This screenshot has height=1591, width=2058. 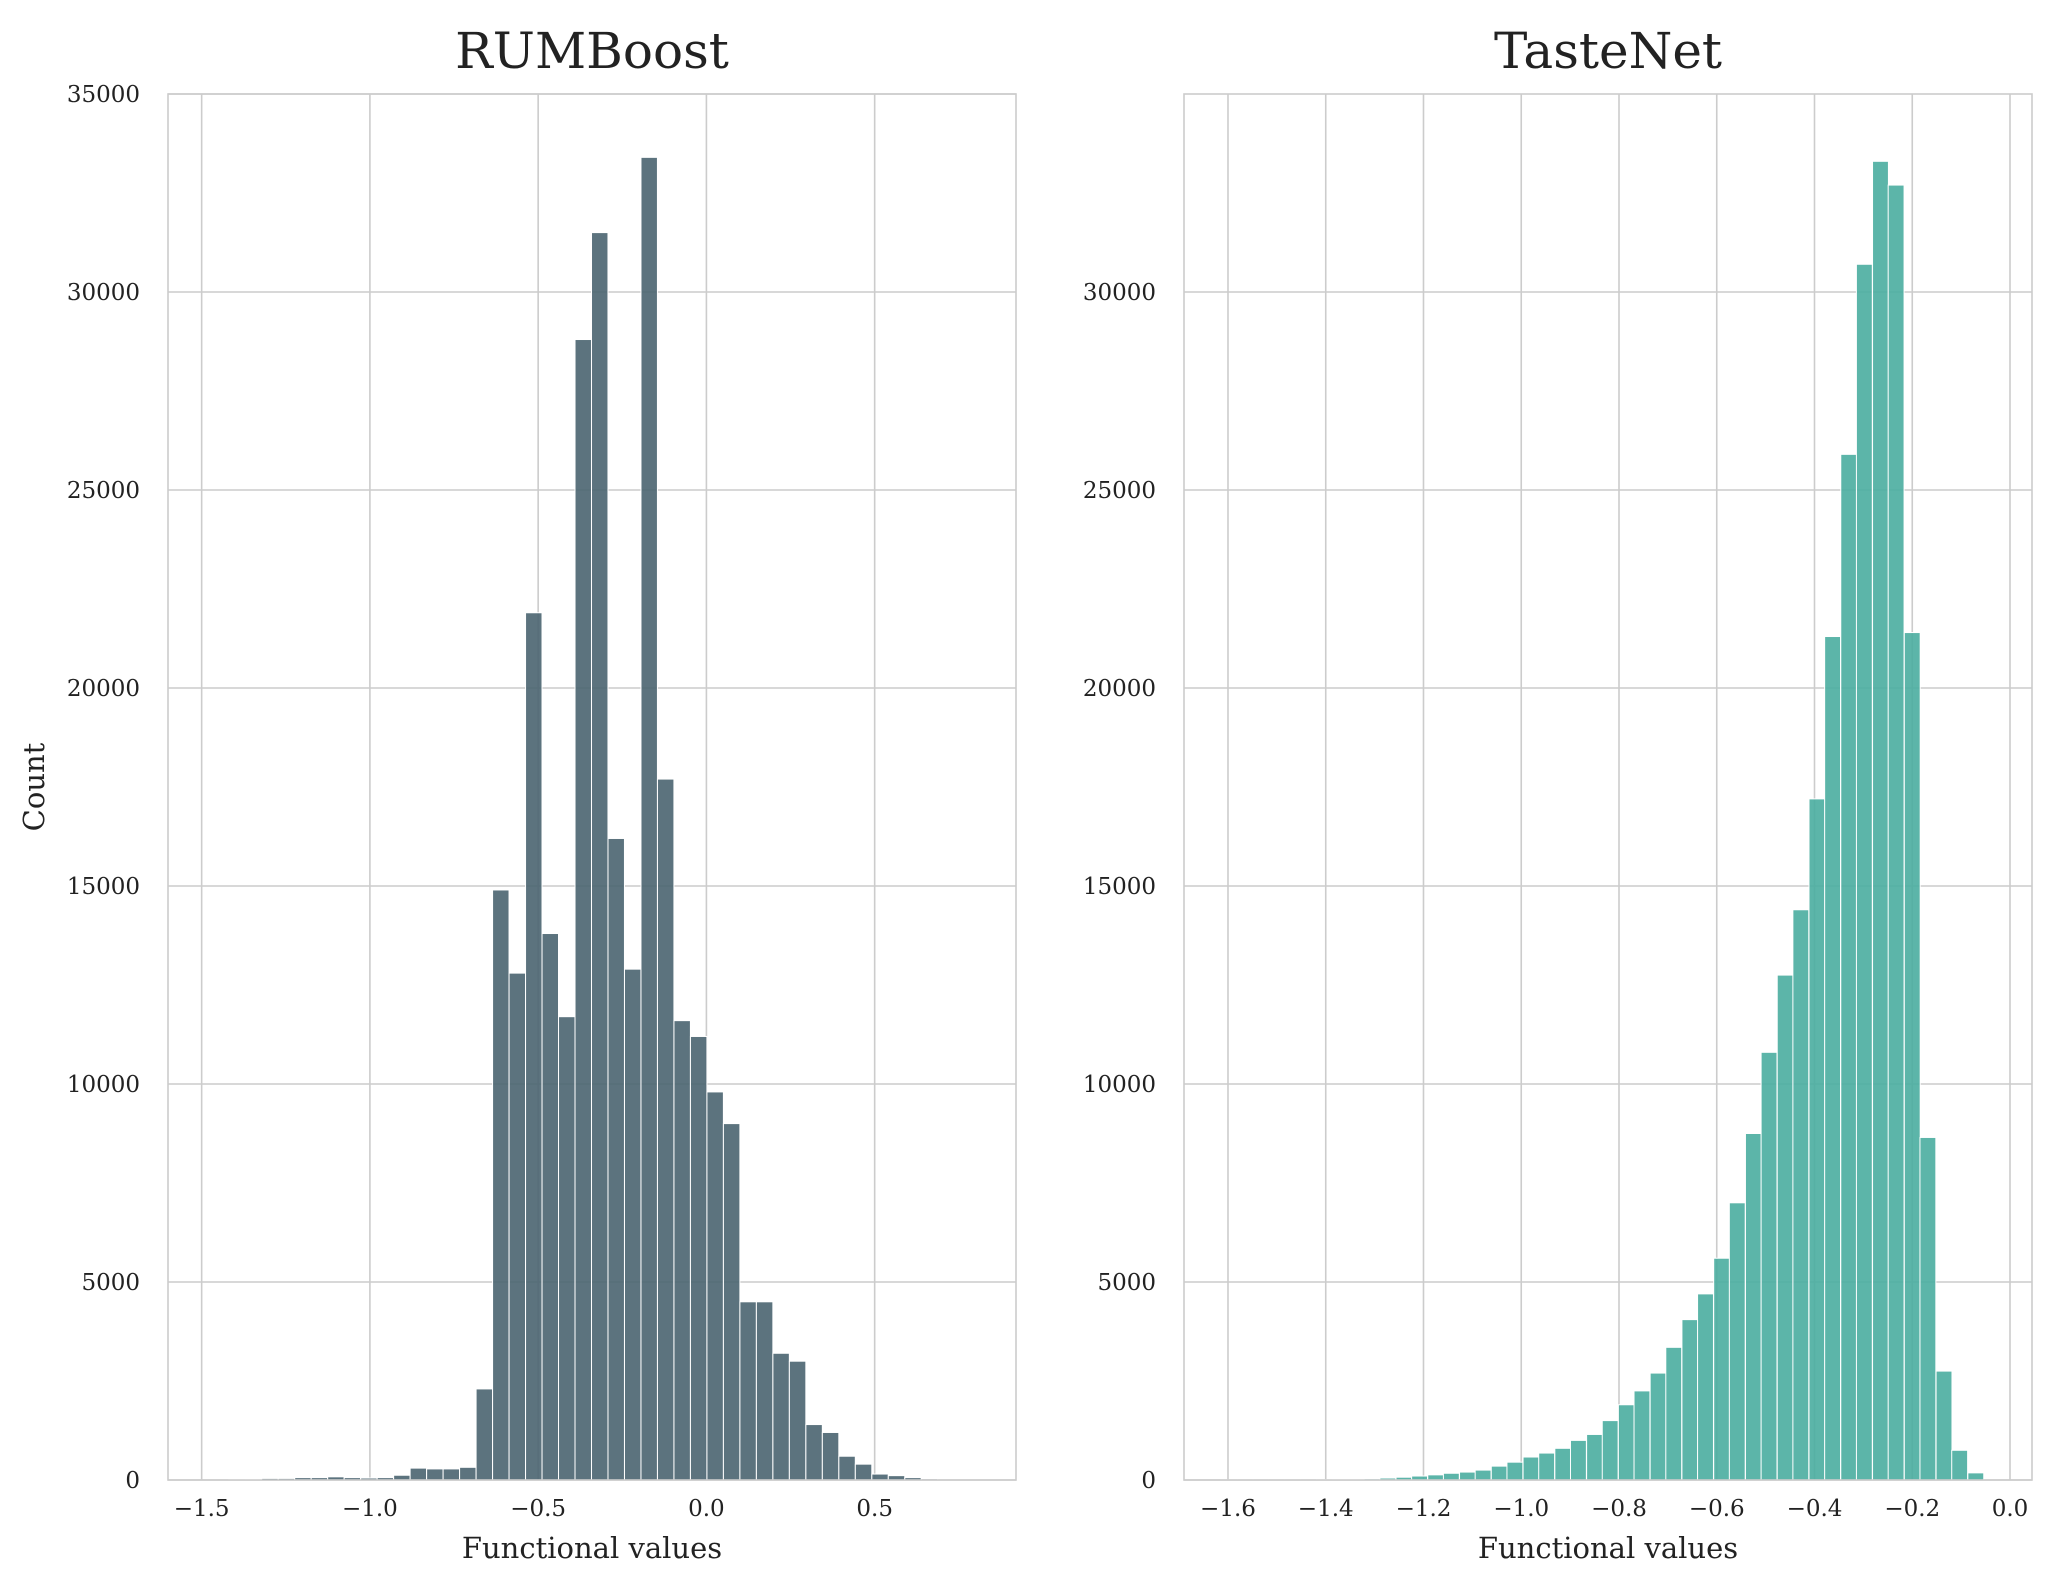 I want to click on x-tick-label: −1.6, so click(x=1228, y=1509).